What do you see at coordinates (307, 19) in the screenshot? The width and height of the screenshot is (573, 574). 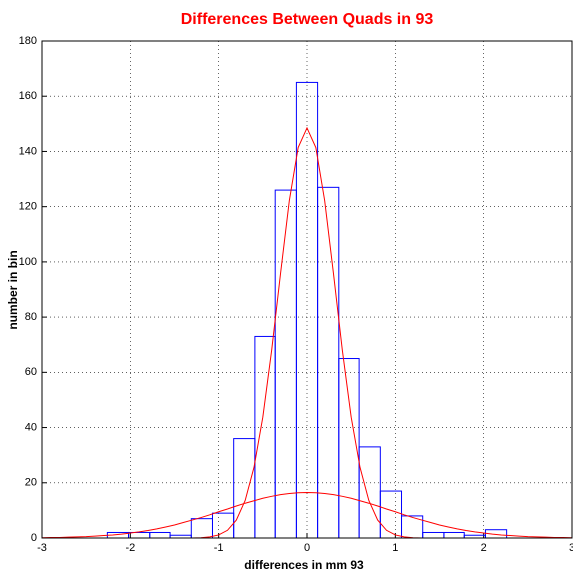 I see `chart-title: Differences Between Quads in 93` at bounding box center [307, 19].